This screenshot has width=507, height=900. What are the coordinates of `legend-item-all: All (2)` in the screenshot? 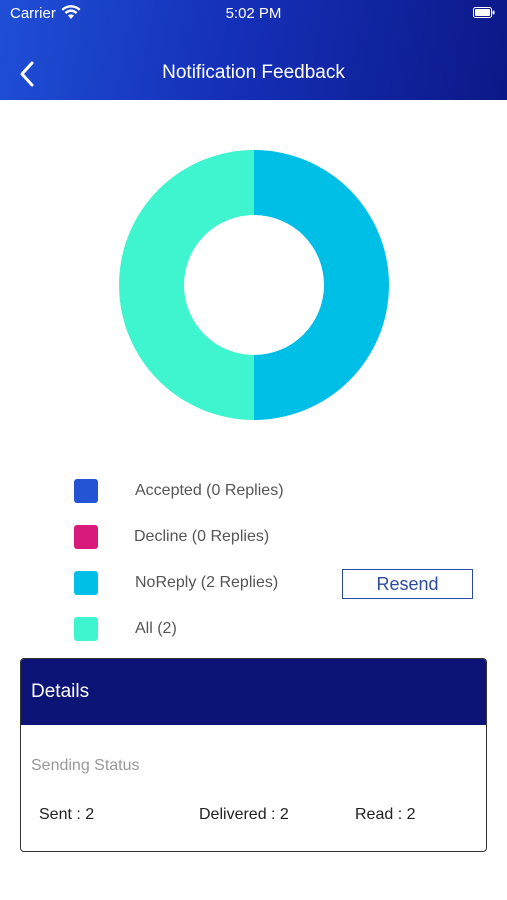 It's located at (253, 629).